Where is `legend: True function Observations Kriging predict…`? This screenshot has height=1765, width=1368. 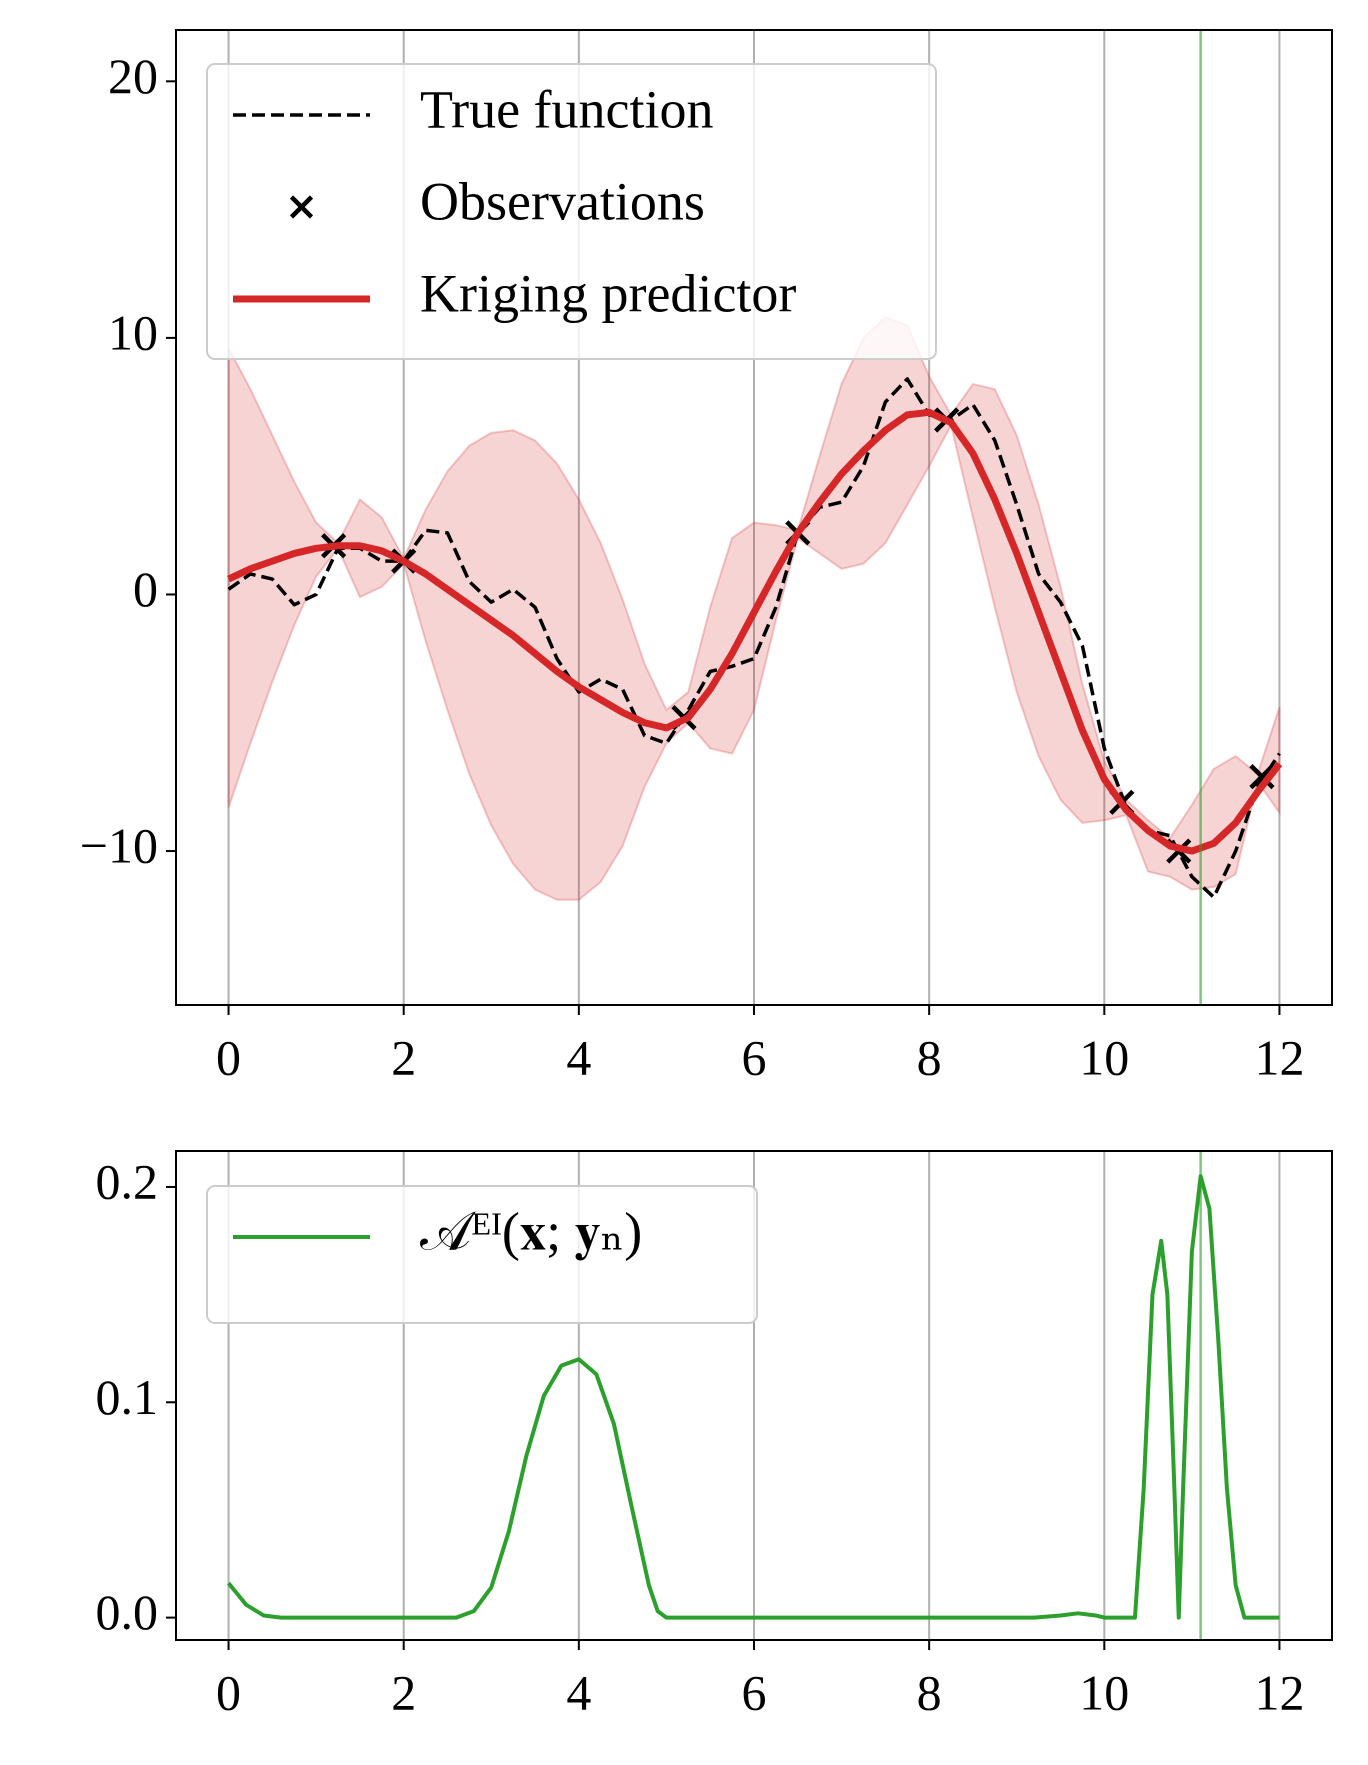
legend: True function Observations Kriging predict… is located at coordinates (571, 211).